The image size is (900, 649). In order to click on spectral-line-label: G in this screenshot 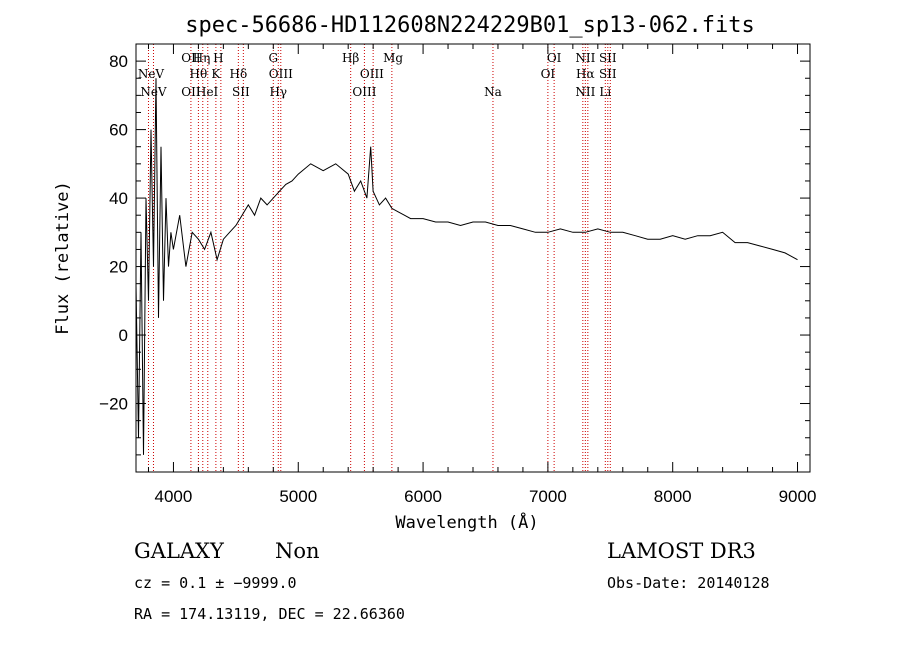, I will do `click(273, 58)`.